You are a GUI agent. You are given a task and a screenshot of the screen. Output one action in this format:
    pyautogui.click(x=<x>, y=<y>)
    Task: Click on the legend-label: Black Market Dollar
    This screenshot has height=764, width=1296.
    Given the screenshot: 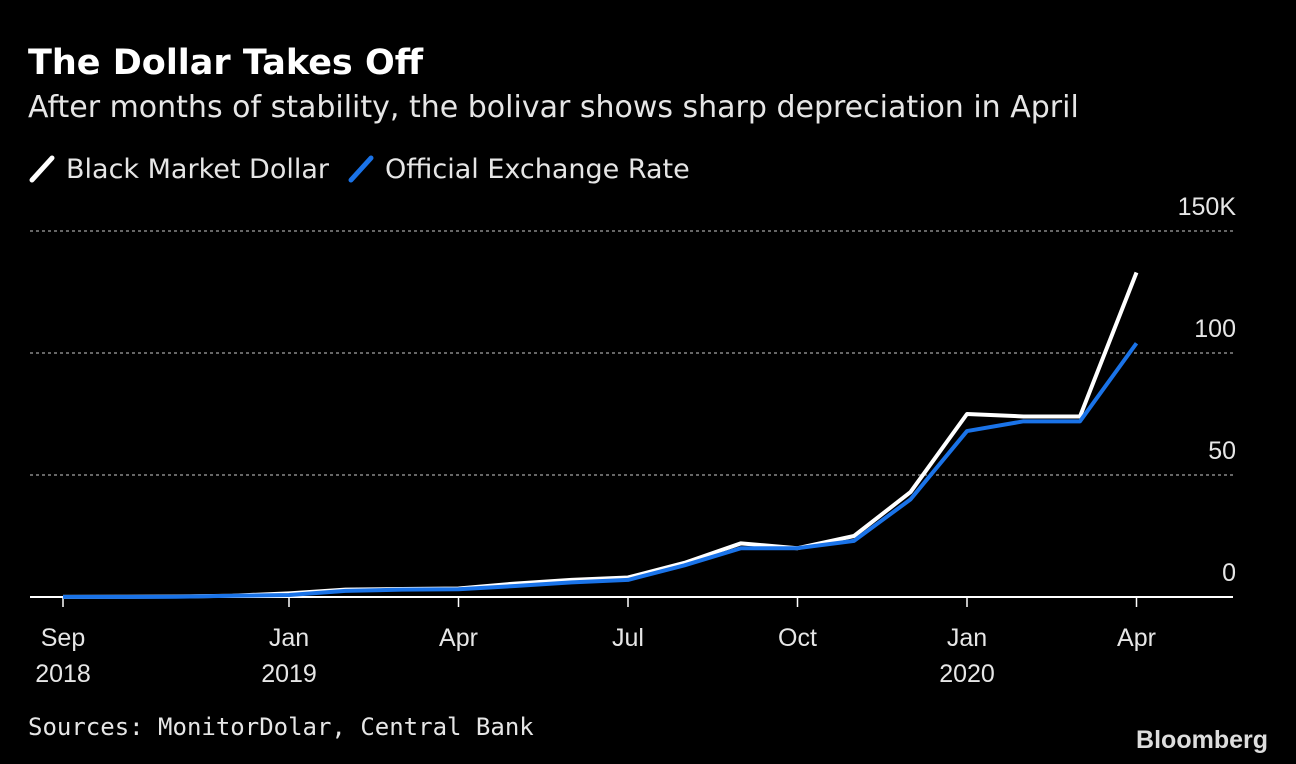 What is the action you would take?
    pyautogui.click(x=198, y=169)
    